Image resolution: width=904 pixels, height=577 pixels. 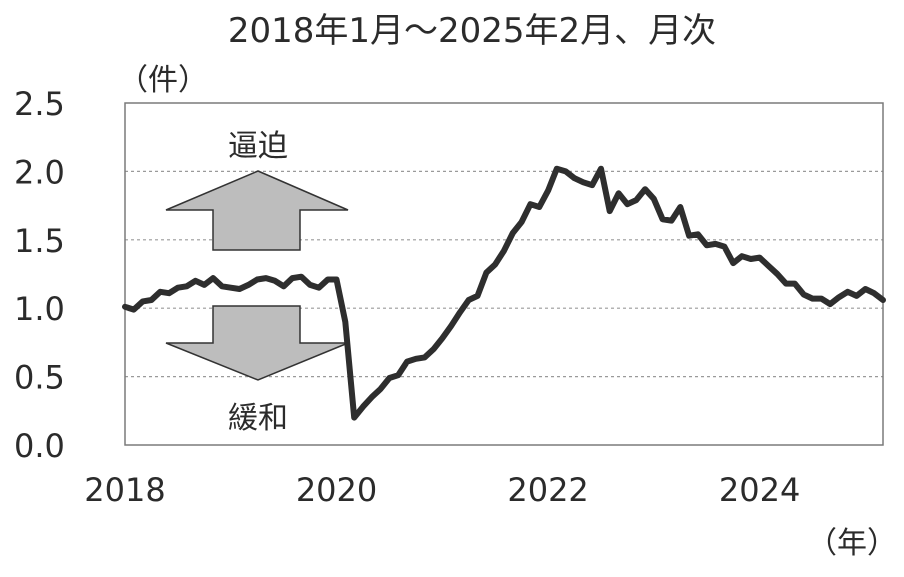 What do you see at coordinates (39, 172) in the screenshot?
I see `y-tick-label: 2.0` at bounding box center [39, 172].